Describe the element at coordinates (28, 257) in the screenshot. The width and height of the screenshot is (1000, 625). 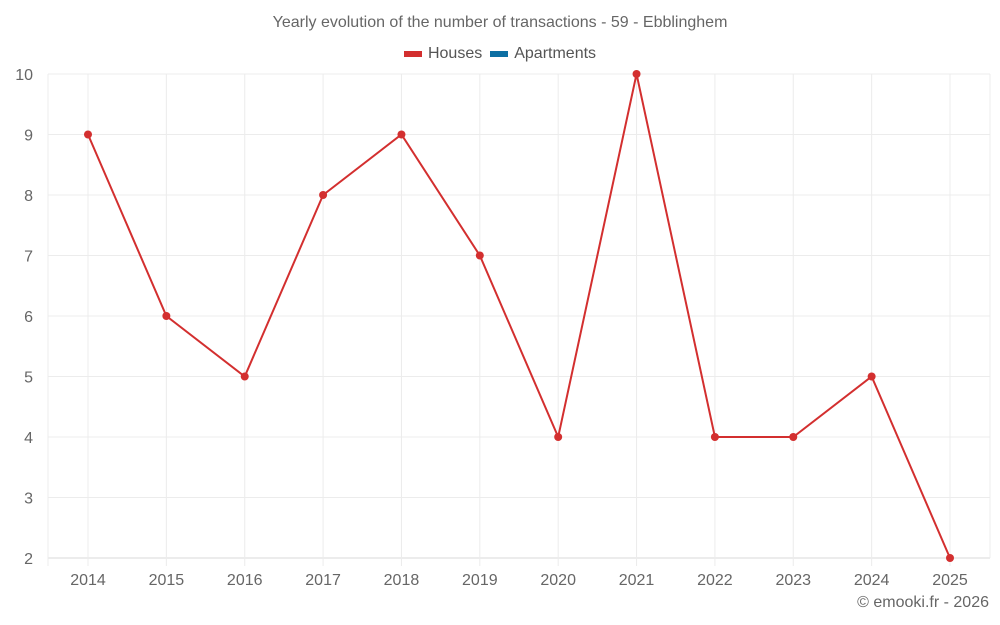
I see `y-tick-label: 7` at that location.